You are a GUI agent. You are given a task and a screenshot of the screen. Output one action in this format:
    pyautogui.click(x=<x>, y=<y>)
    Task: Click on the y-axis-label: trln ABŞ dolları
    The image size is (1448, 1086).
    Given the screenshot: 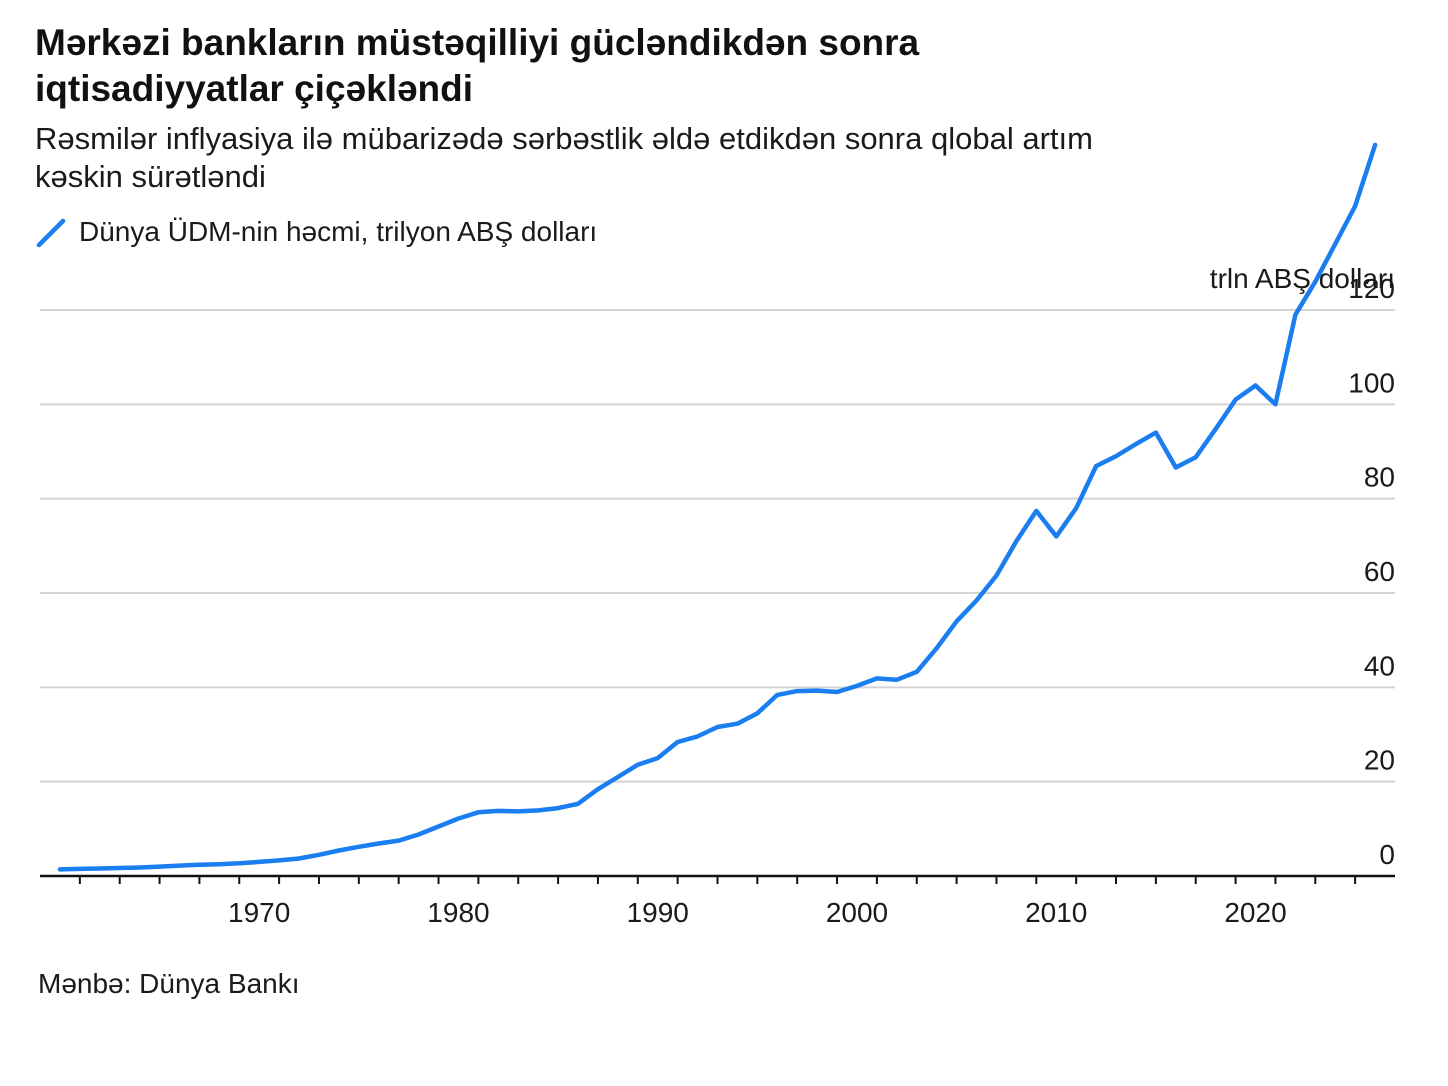 What is the action you would take?
    pyautogui.click(x=1302, y=278)
    